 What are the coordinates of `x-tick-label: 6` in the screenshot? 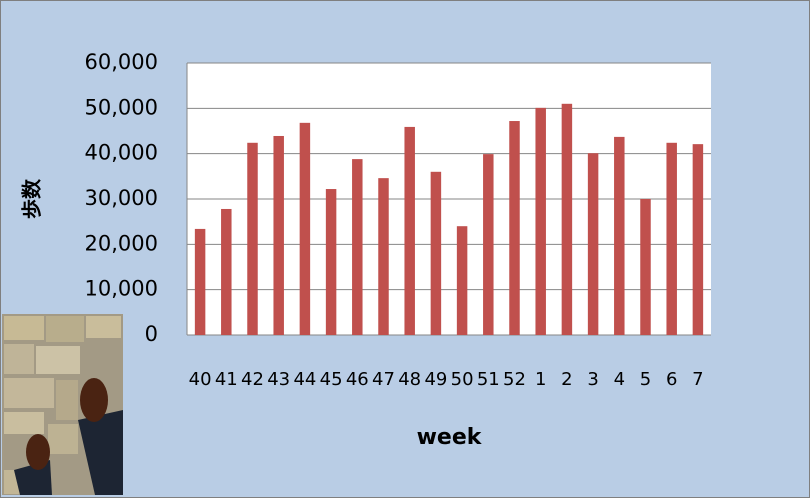 It's located at (671, 379).